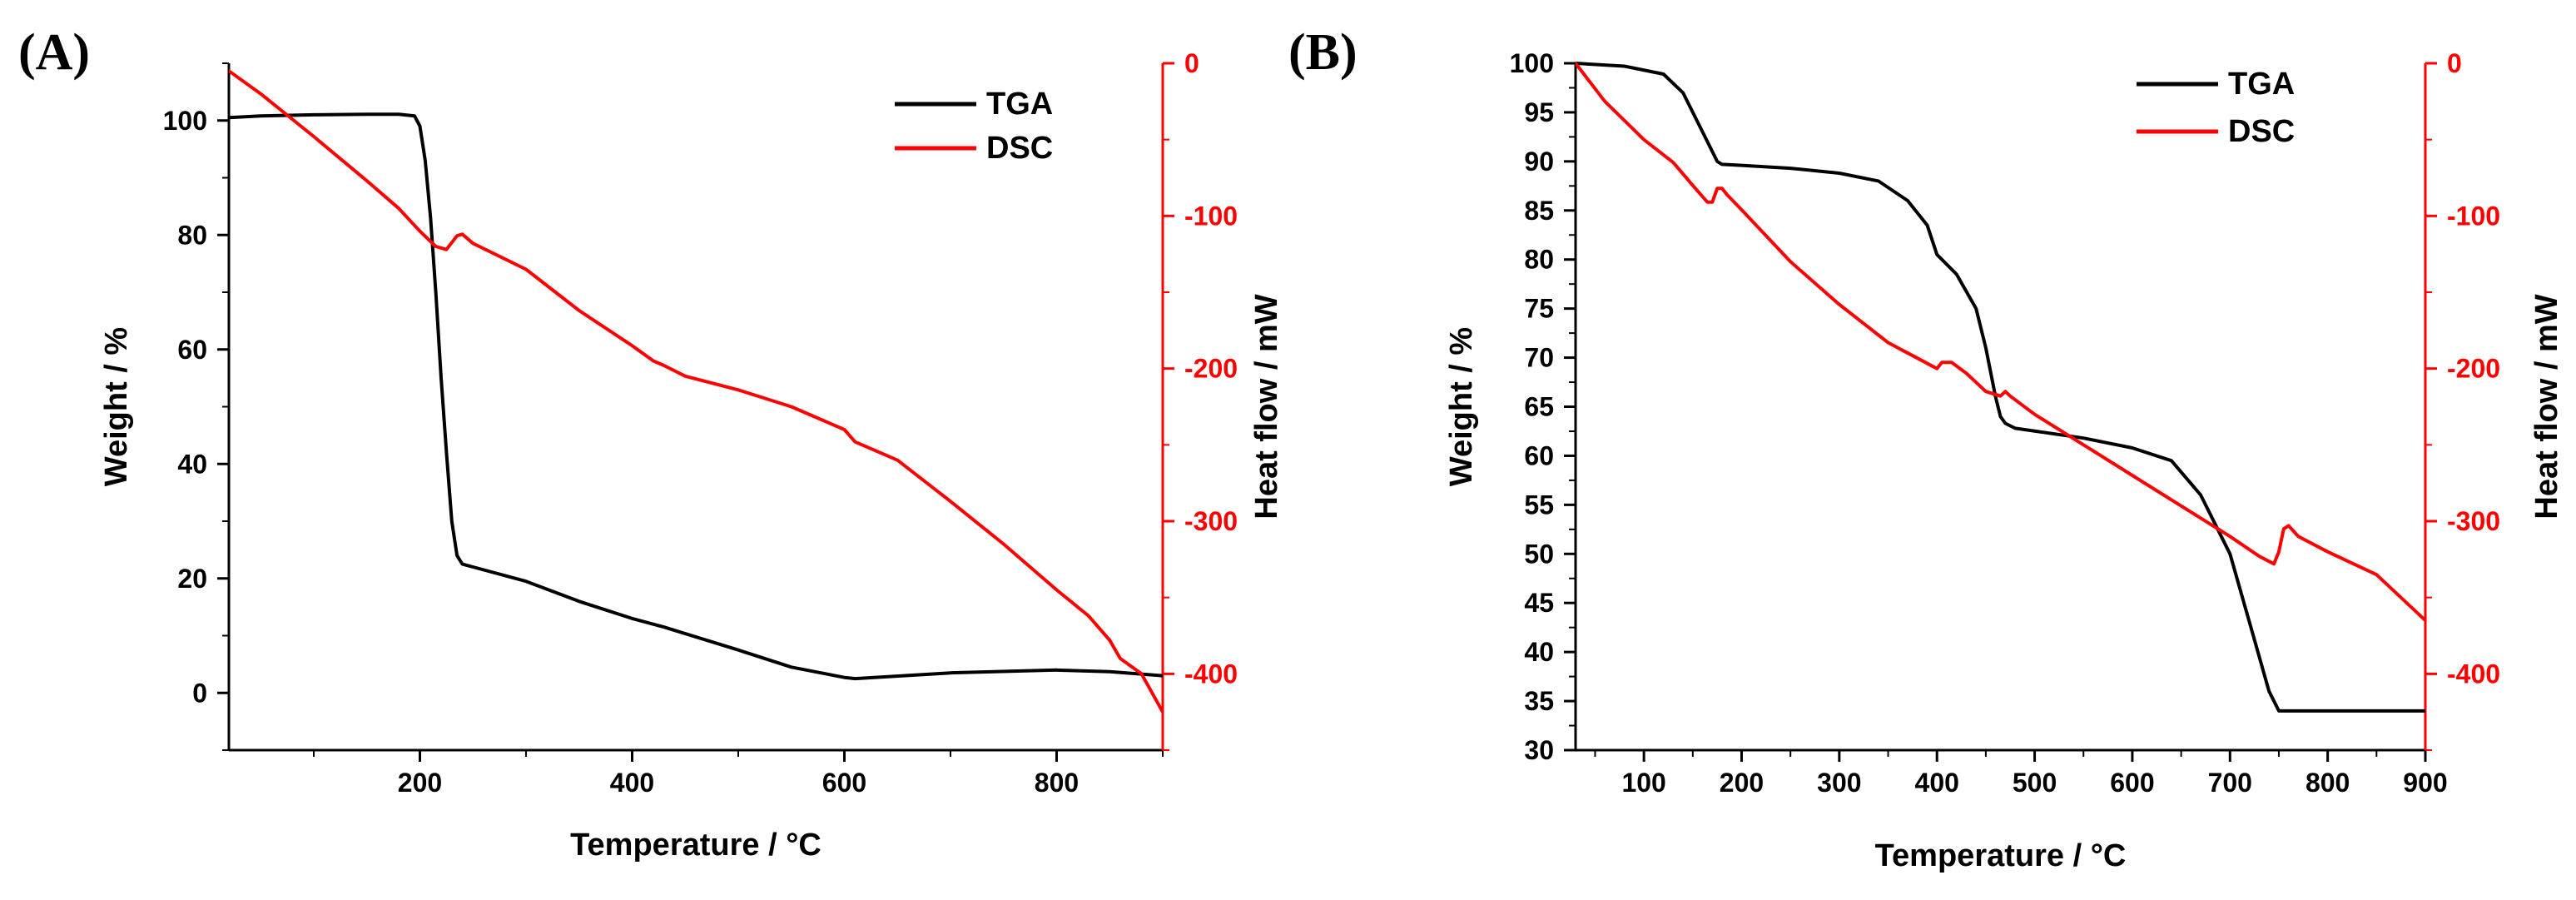  Describe the element at coordinates (1539, 309) in the screenshot. I see `chart-b-y-tick-label: 75` at that location.